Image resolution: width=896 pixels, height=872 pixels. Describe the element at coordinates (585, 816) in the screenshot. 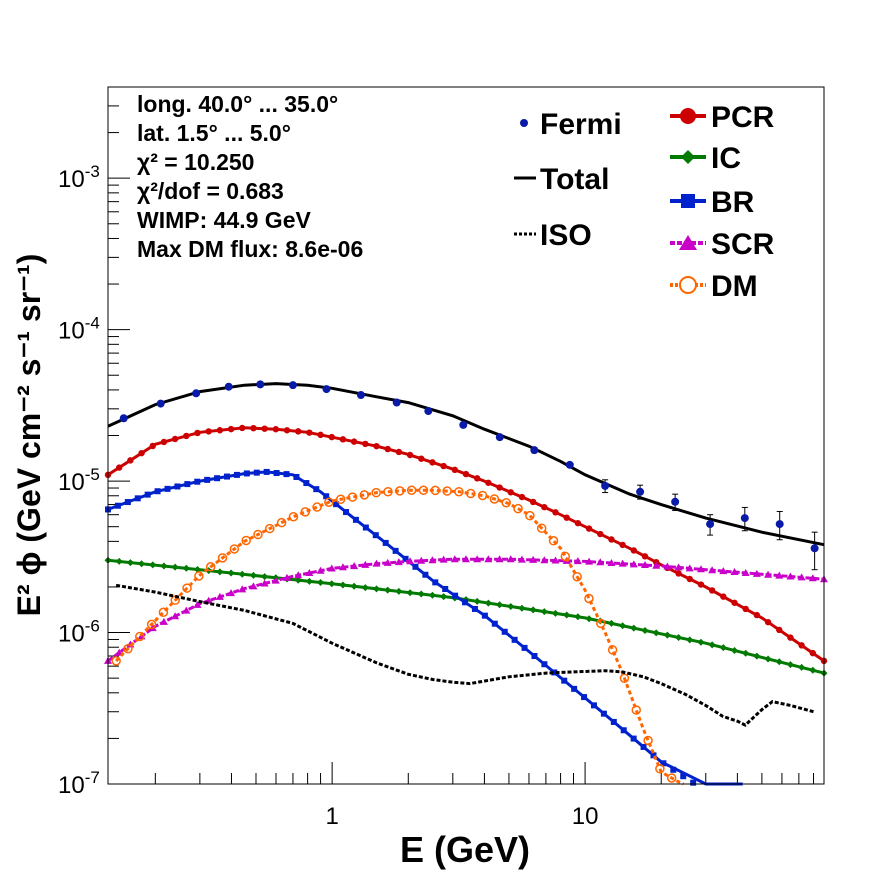

I see `x-tick-label: 10` at that location.